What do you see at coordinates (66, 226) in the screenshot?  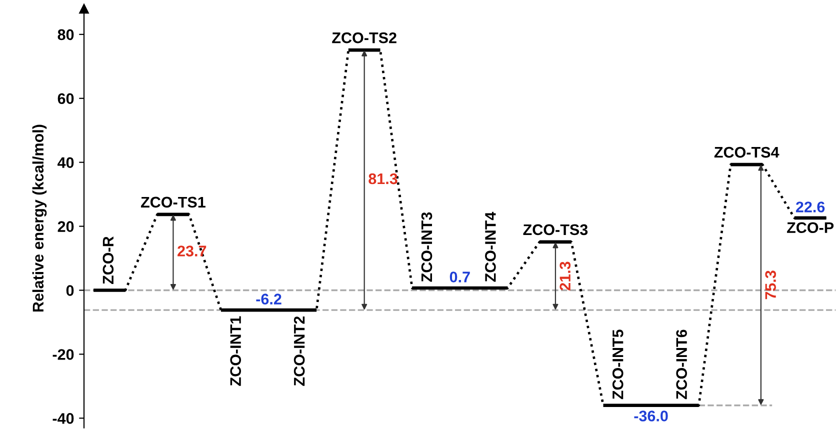 I see `y-tick-label: 20` at bounding box center [66, 226].